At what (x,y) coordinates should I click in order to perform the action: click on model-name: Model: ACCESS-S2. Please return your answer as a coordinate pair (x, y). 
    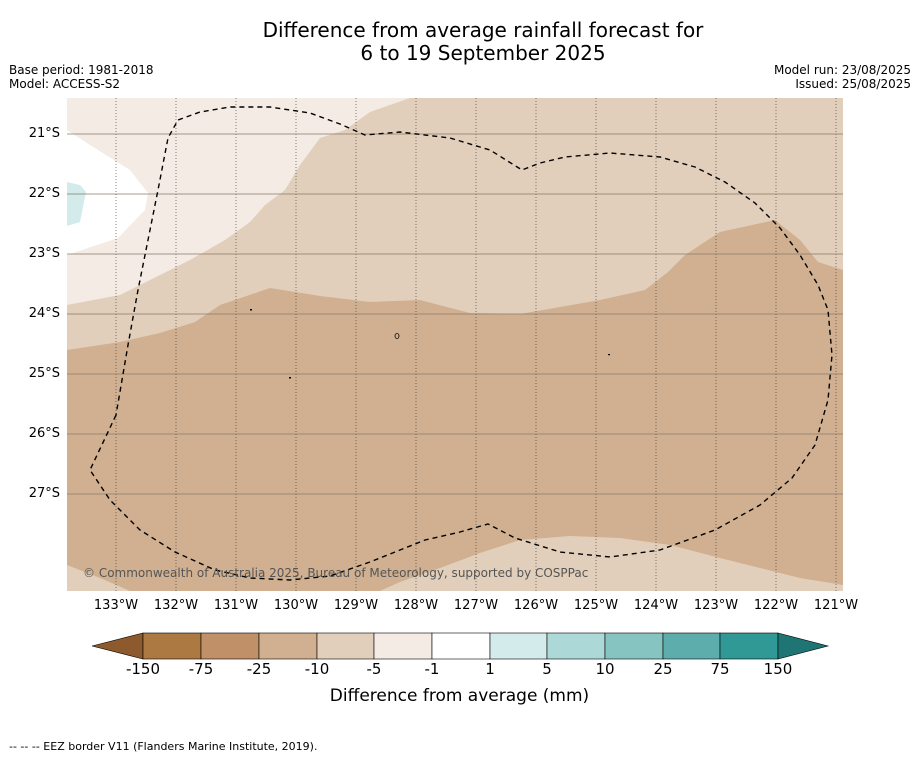
    Looking at the image, I should click on (65, 84).